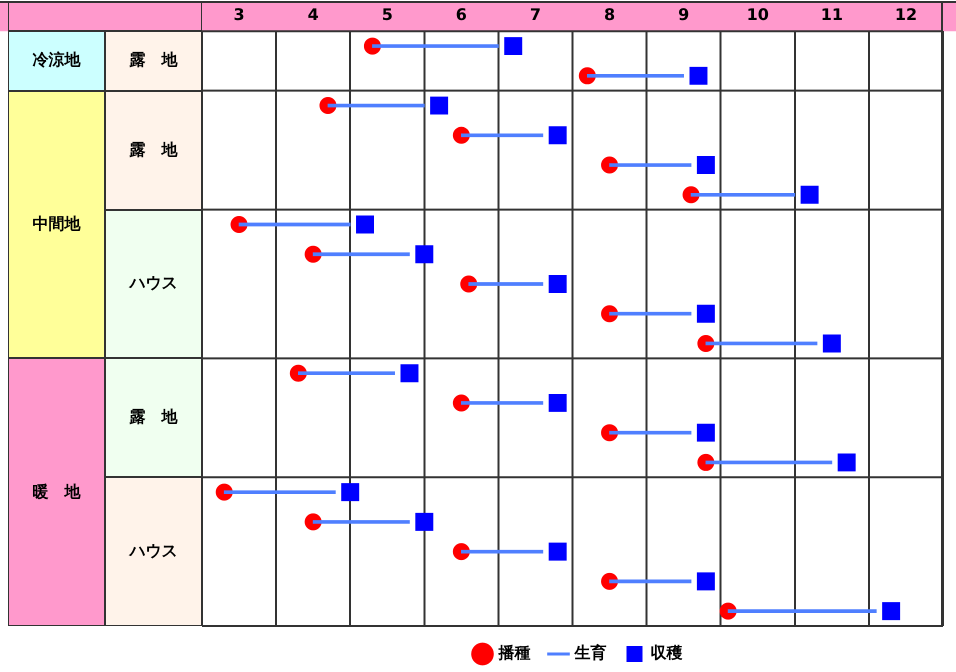 The width and height of the screenshot is (956, 672). What do you see at coordinates (906, 14) in the screenshot?
I see `x-tick-label: 12` at bounding box center [906, 14].